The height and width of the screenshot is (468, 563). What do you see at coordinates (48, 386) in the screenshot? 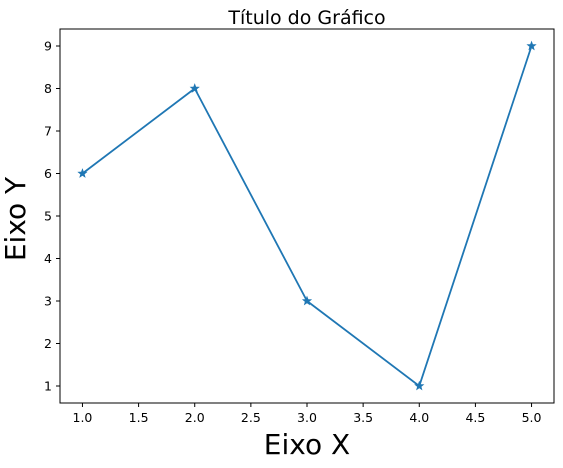
I see `y-tick-label: 1` at bounding box center [48, 386].